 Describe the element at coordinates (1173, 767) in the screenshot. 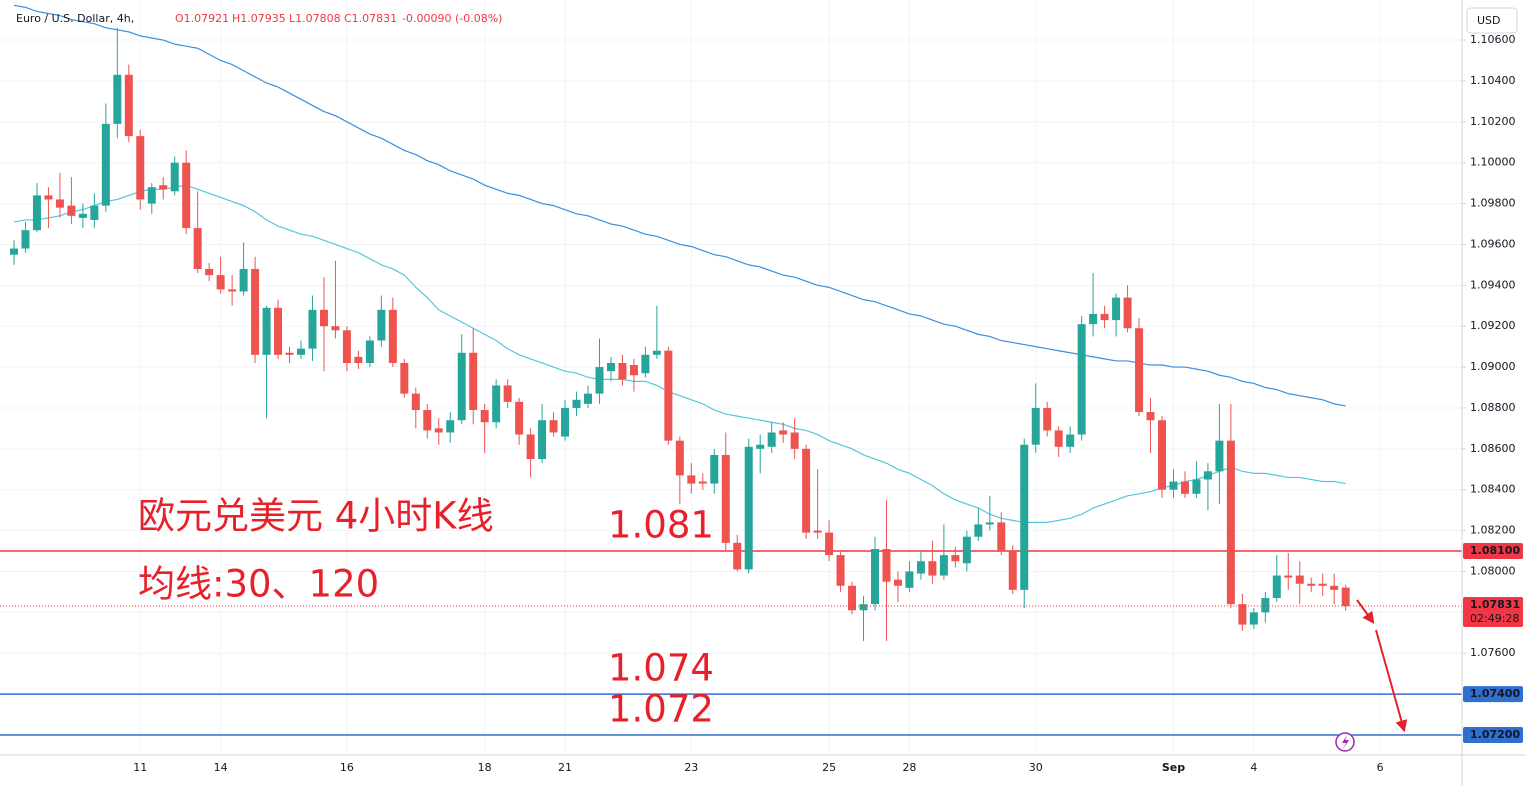

I see `x-tick-label: Sep` at that location.